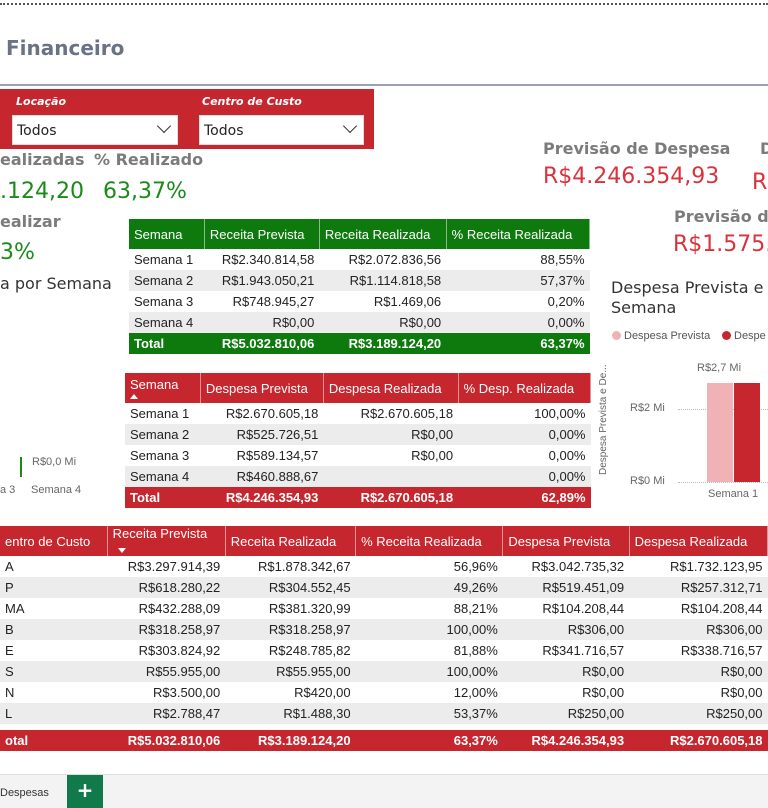 This screenshot has width=768, height=808. What do you see at coordinates (262, 343) in the screenshot?
I see `table-cell: R$5.032.810,06` at bounding box center [262, 343].